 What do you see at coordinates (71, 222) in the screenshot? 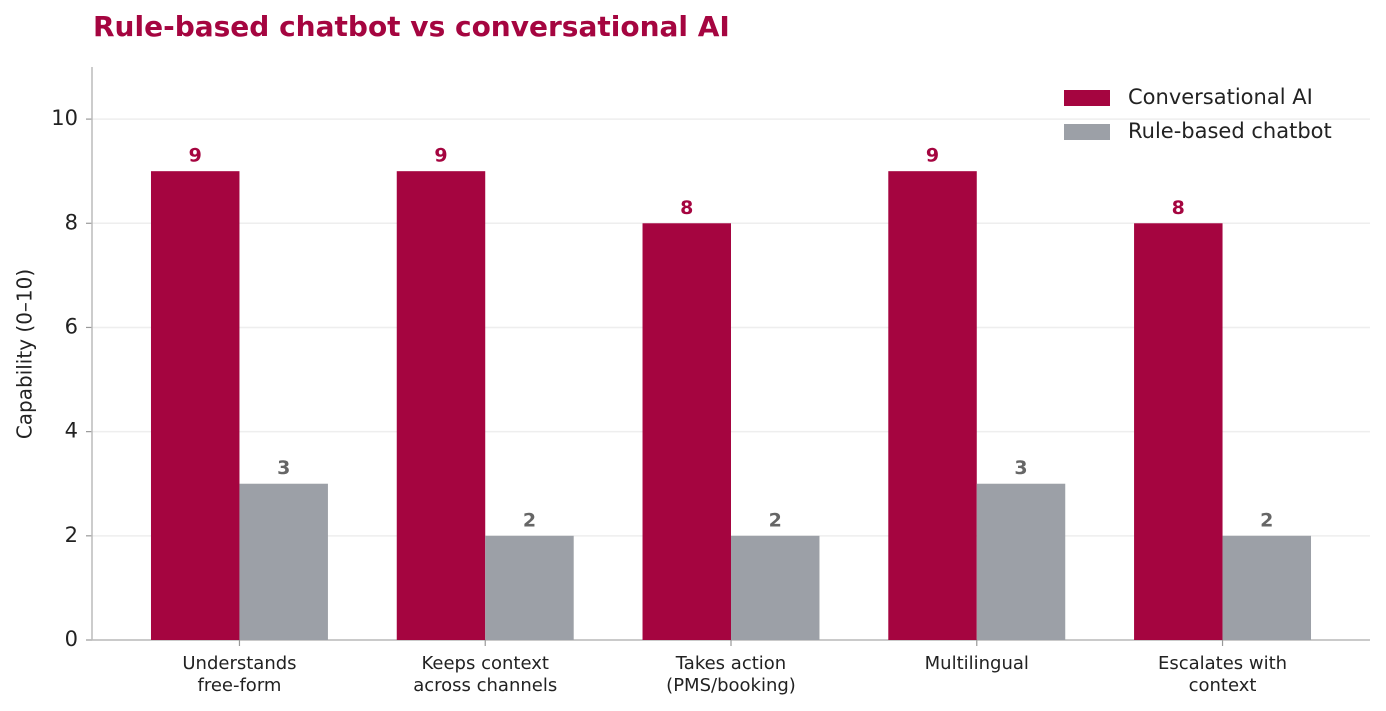
I see `y-tick-label: 8` at bounding box center [71, 222].